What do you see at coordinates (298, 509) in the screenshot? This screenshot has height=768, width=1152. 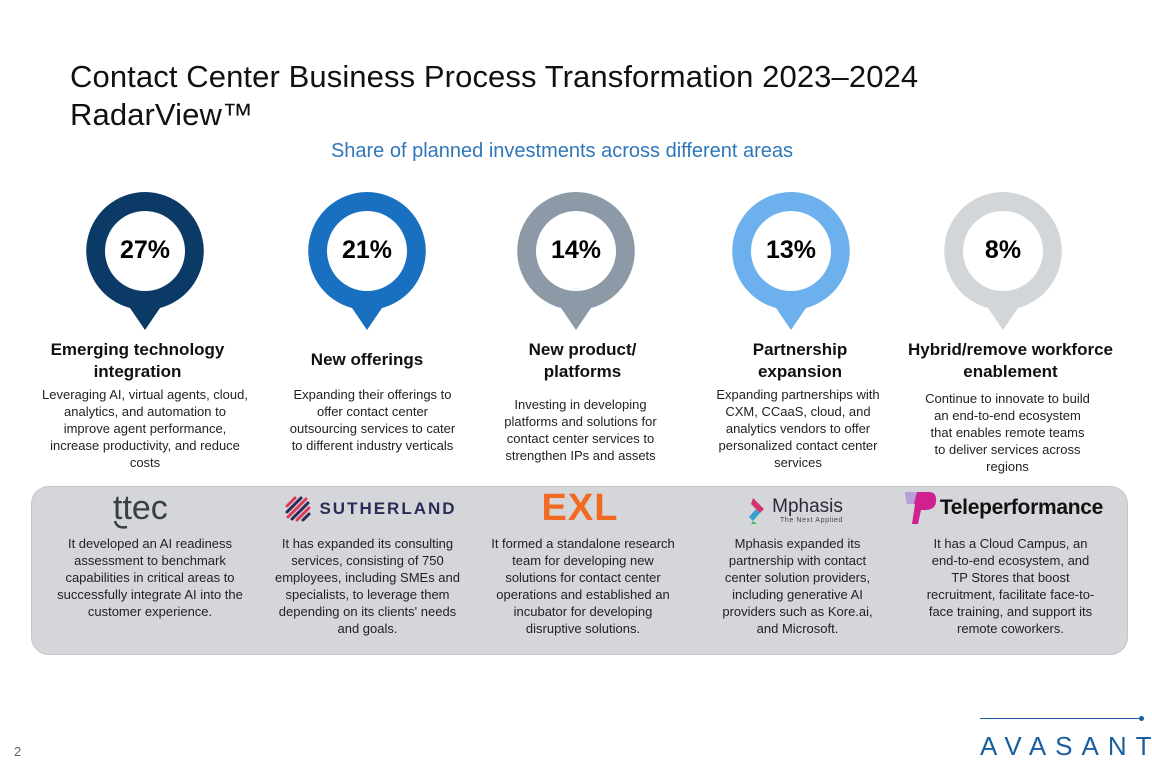 I see `sutherland-stripes-icon` at bounding box center [298, 509].